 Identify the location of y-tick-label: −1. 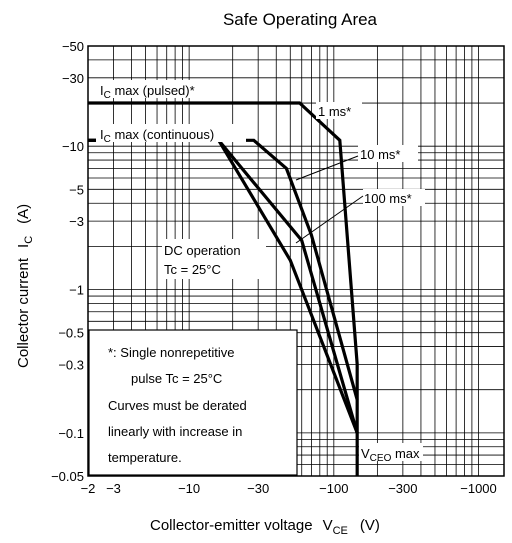
(76, 290).